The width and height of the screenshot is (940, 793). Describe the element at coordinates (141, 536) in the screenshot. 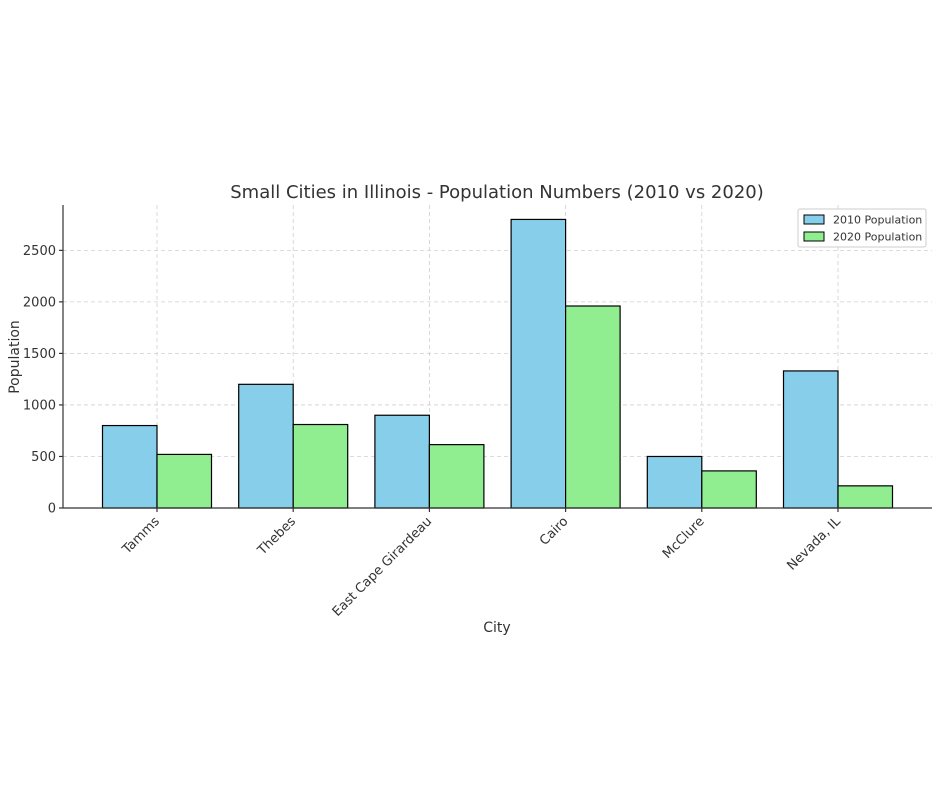

I see `x-tick-label: Tamms` at that location.